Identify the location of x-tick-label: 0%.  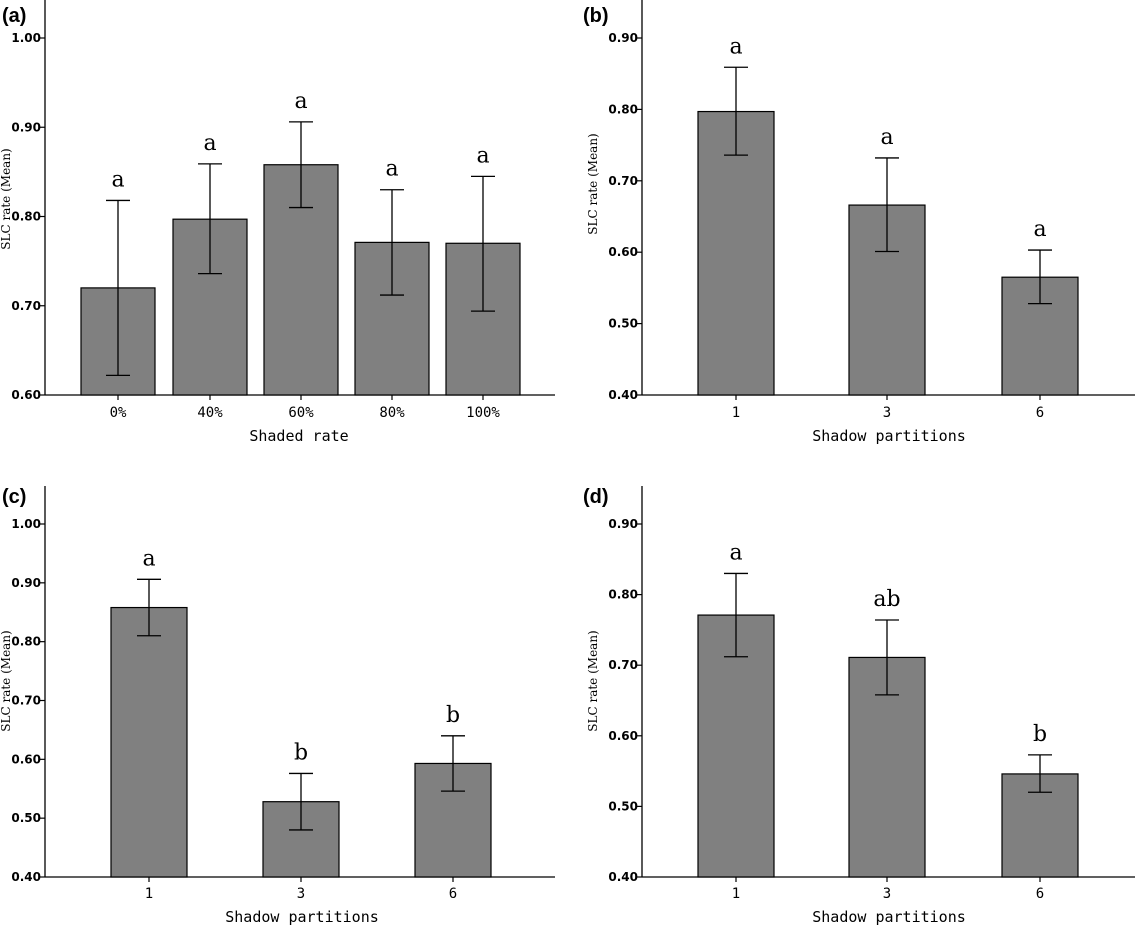
(118, 413).